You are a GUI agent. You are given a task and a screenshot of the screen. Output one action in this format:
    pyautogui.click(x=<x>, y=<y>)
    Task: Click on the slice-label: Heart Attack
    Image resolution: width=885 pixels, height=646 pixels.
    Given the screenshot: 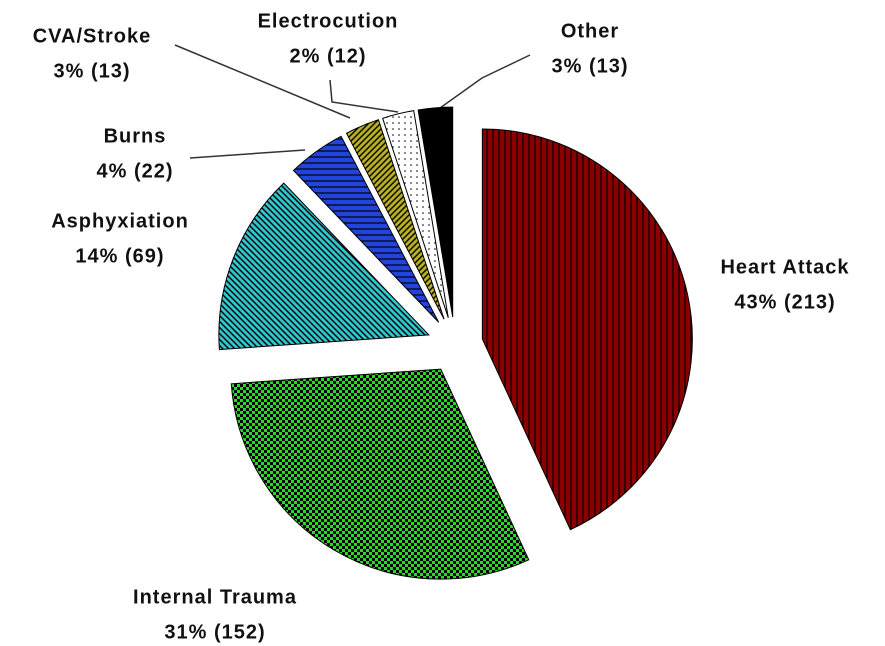 What is the action you would take?
    pyautogui.click(x=784, y=267)
    